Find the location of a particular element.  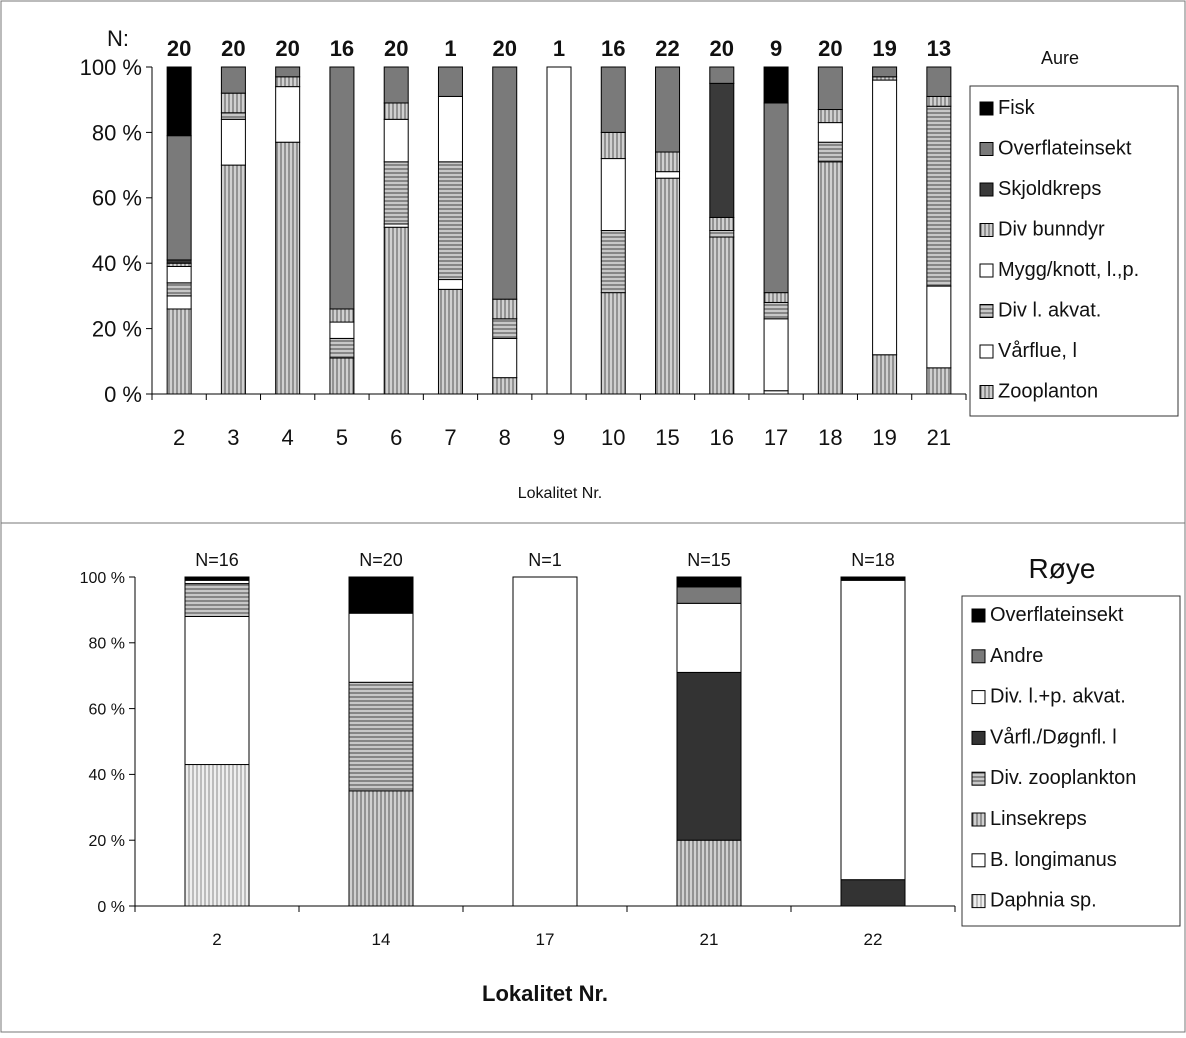

x-tick-label: 14 is located at coordinates (381, 939).